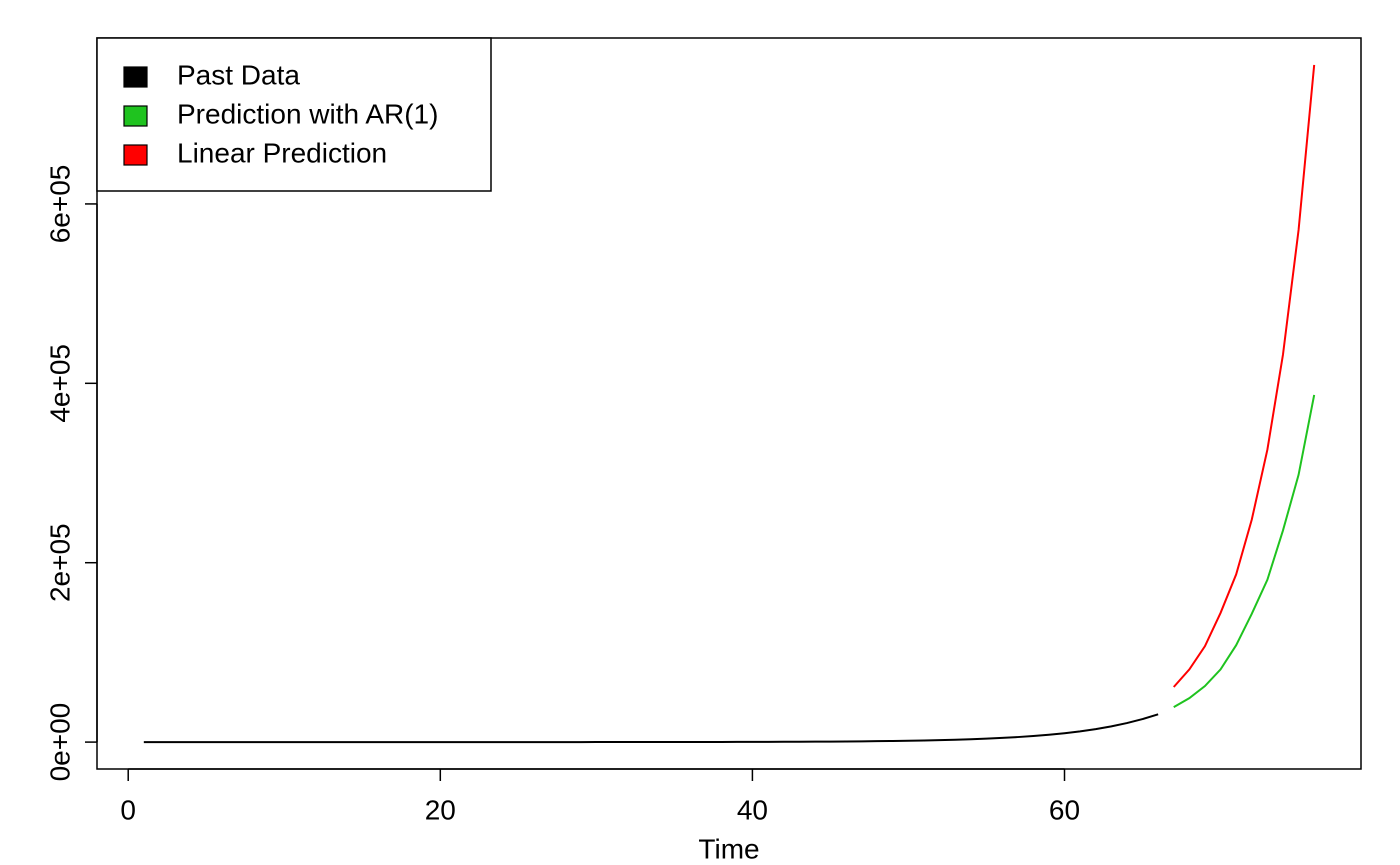  Describe the element at coordinates (728, 848) in the screenshot. I see `x-axis-label: Time` at that location.